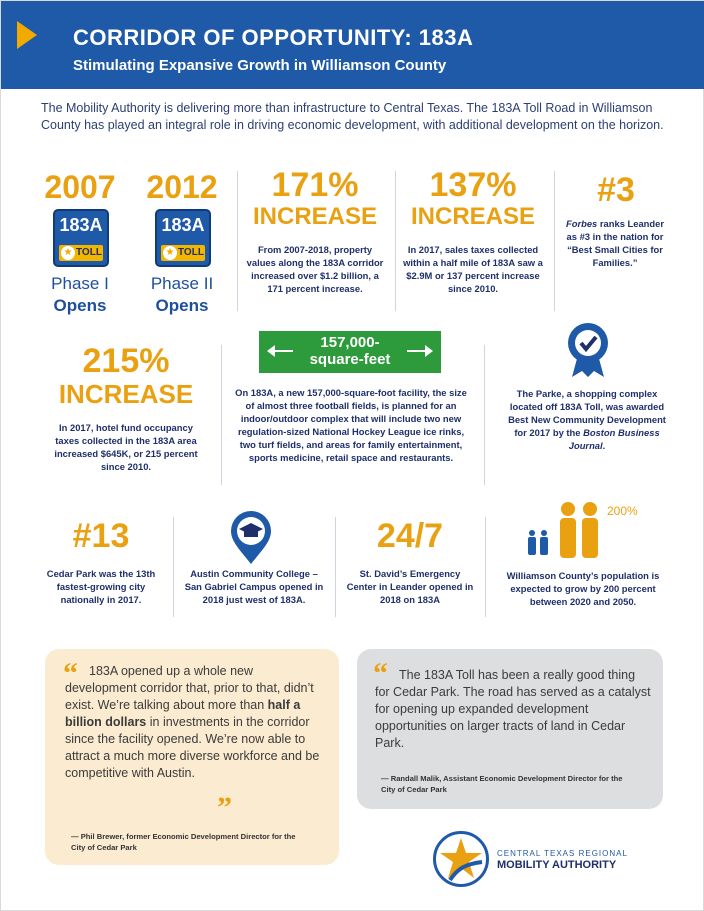 This screenshot has width=704, height=911. I want to click on rank-13-value: #13, so click(101, 536).